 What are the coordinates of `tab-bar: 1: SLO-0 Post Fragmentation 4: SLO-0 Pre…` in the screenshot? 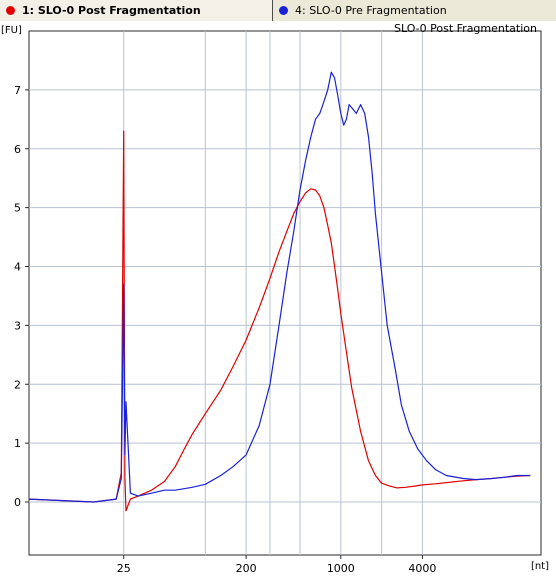 It's located at (278, 11).